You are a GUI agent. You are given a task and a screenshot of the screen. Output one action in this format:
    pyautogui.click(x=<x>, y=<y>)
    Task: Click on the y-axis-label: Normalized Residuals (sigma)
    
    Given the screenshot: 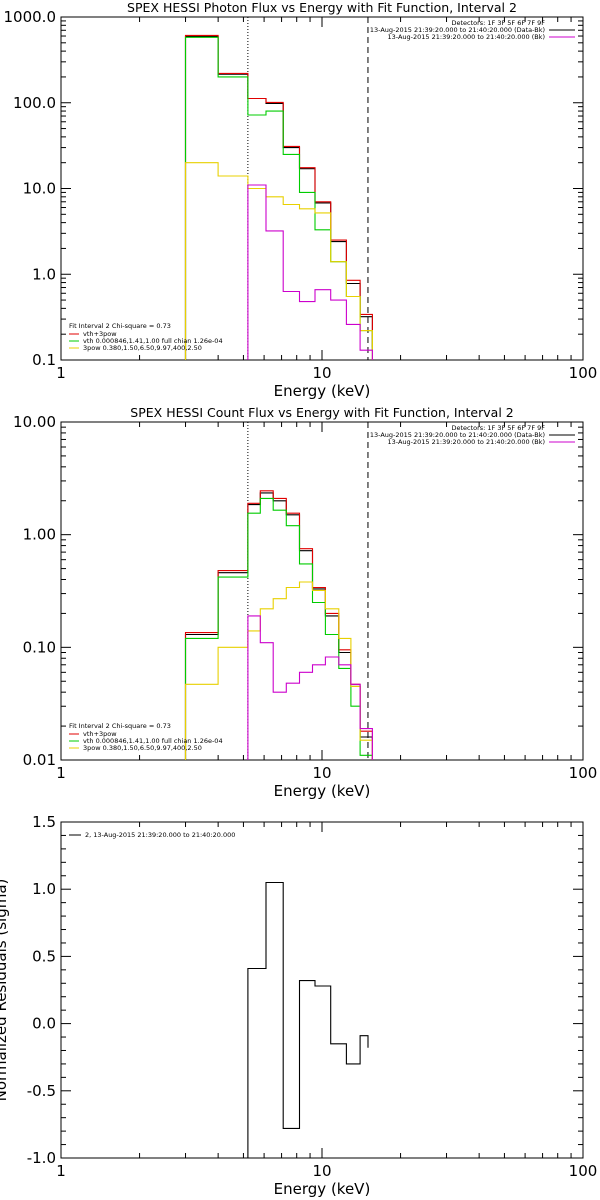 What is the action you would take?
    pyautogui.click(x=5, y=990)
    